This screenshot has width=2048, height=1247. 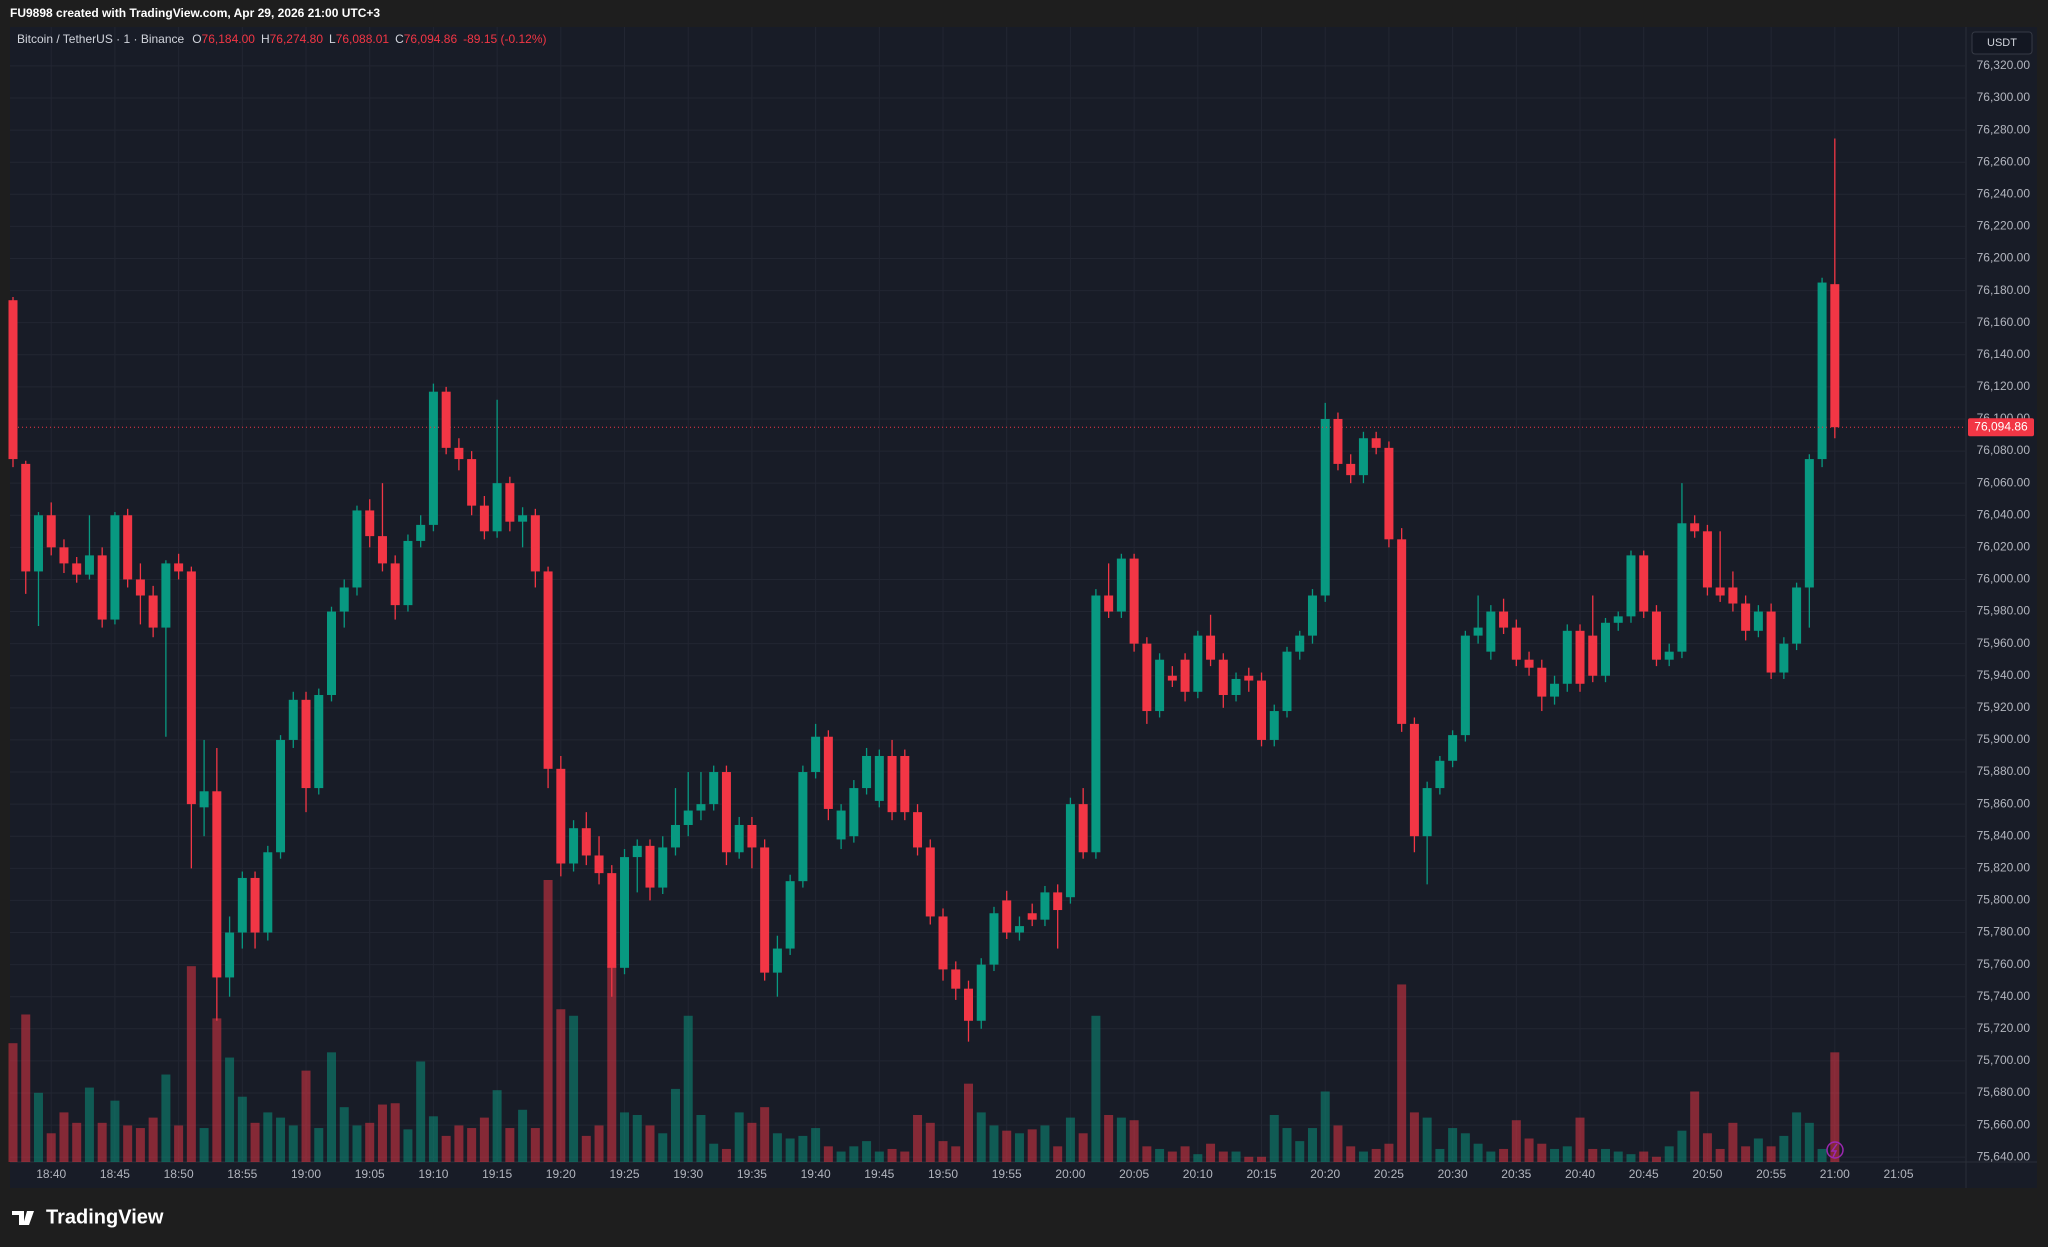 I want to click on y-tick-label: 75,800.00, so click(x=2004, y=900).